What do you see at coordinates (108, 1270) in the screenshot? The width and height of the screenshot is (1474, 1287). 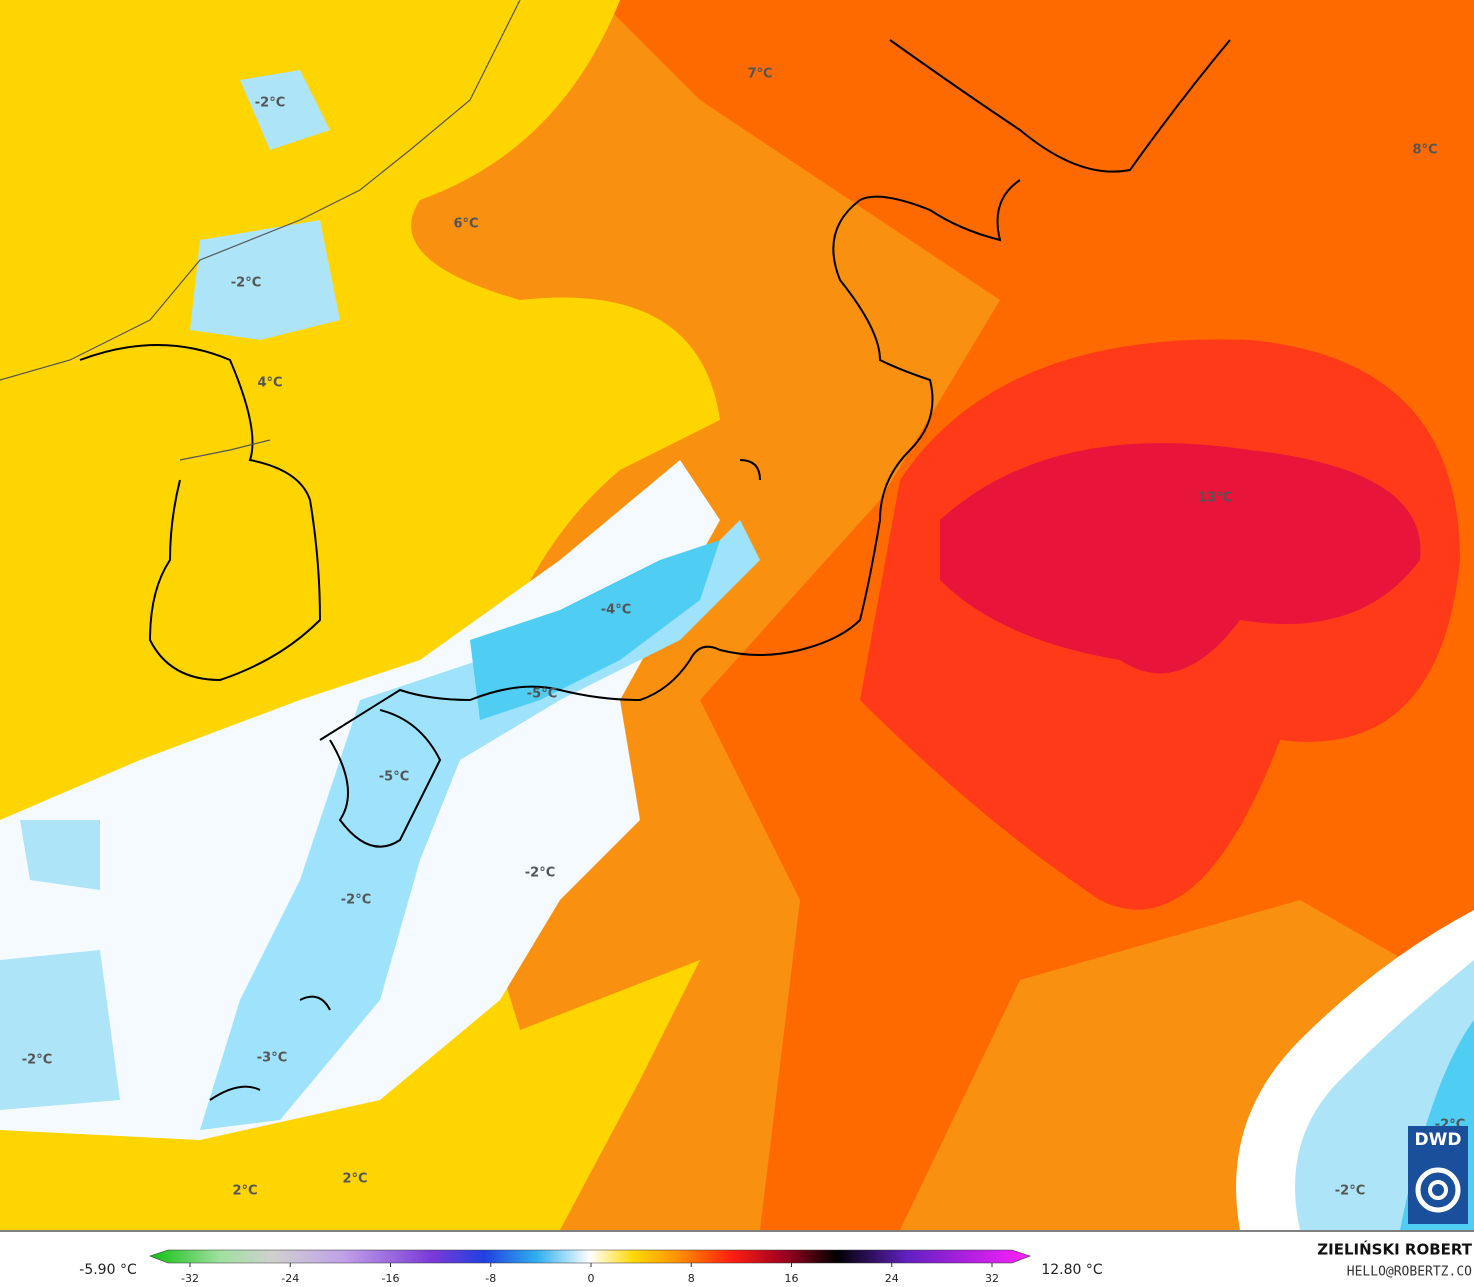 I see `min-label: -5.90 °C` at bounding box center [108, 1270].